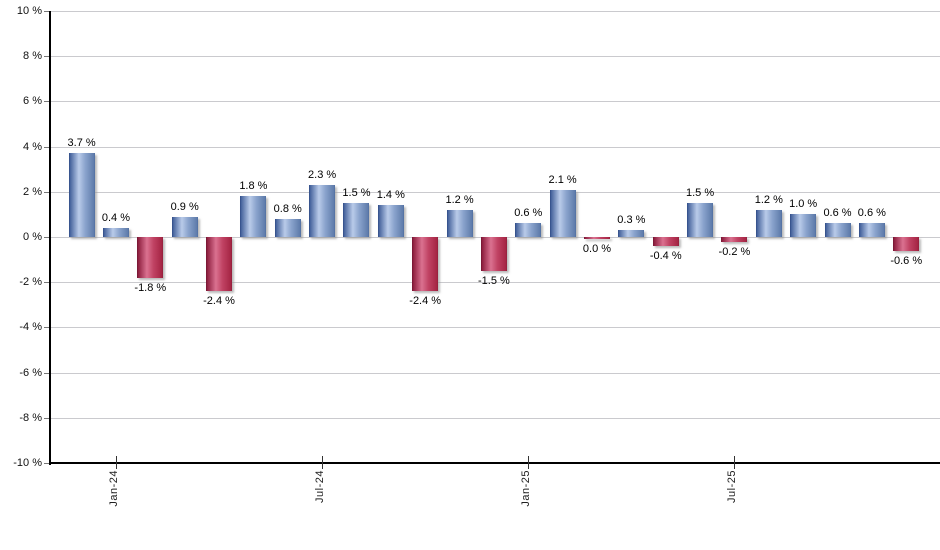 The image size is (940, 550). I want to click on gridline--6, so click(494, 373).